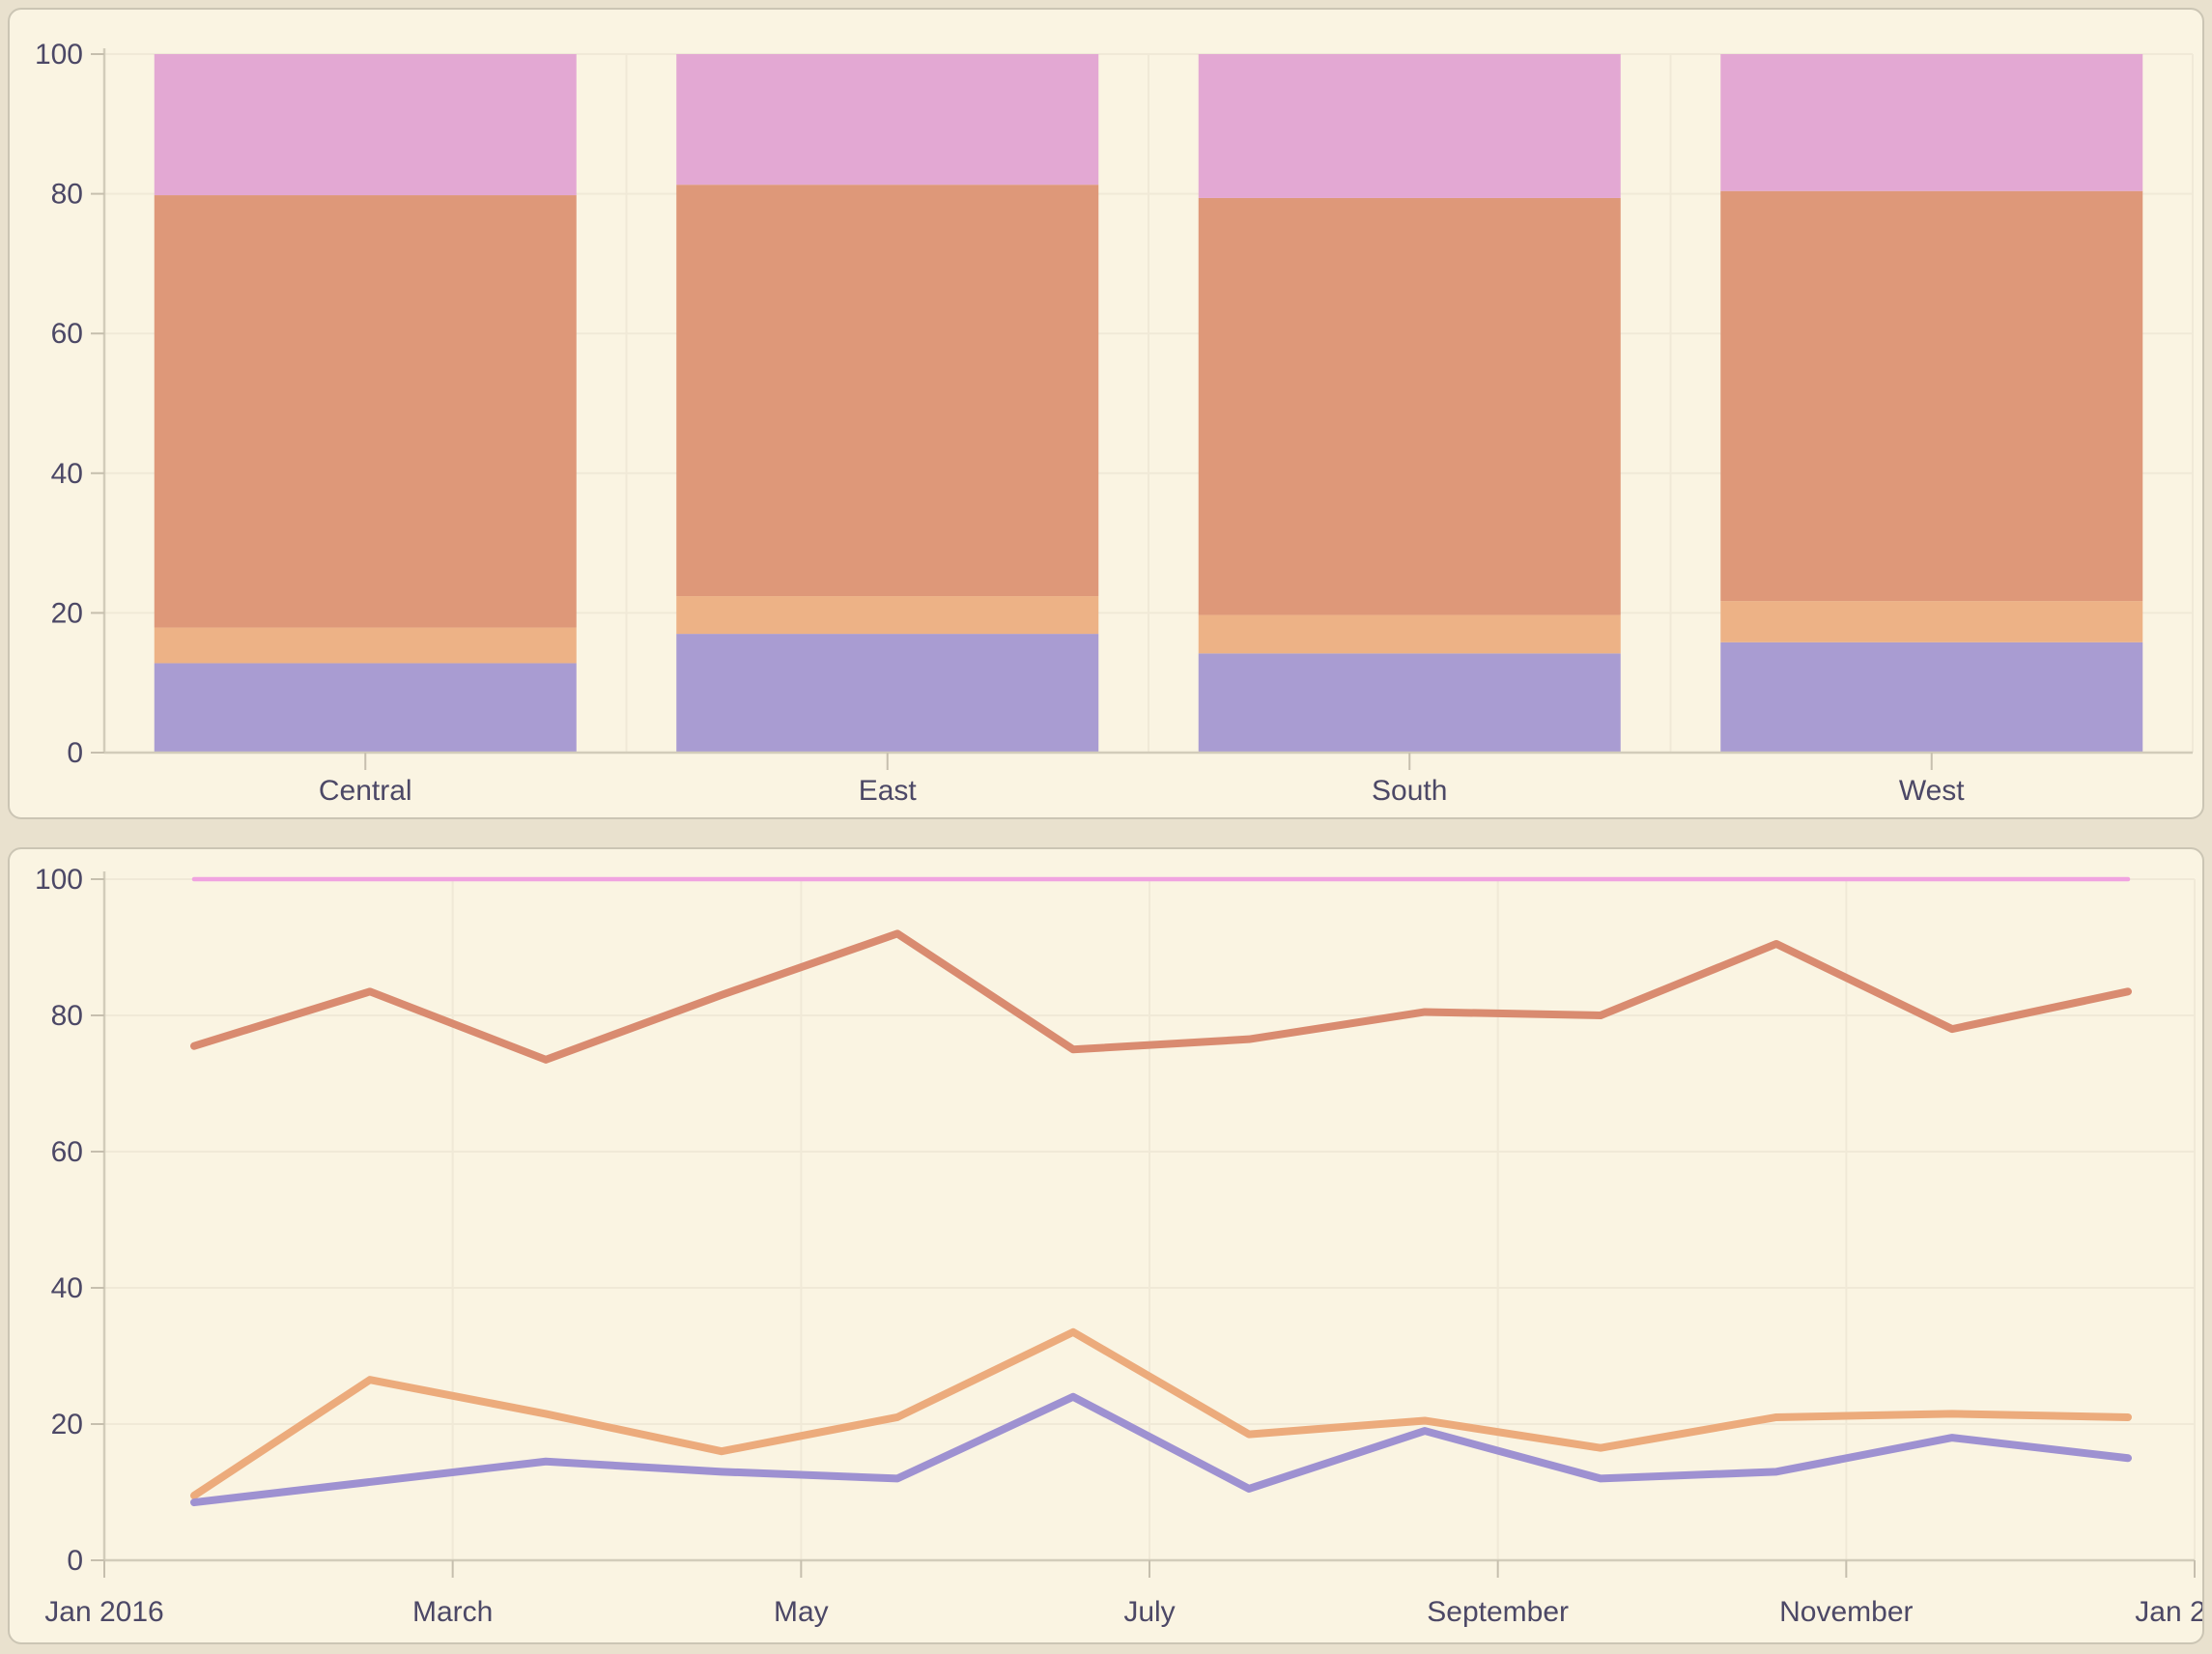 The height and width of the screenshot is (1654, 2212). I want to click on bar-segment-south-segment-tan, so click(1409, 634).